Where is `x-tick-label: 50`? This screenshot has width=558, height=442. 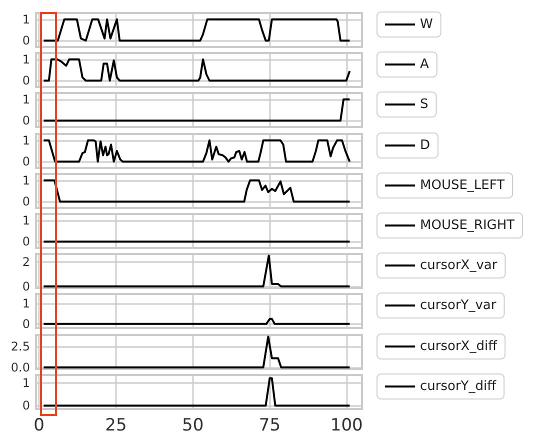
x-tick-label: 50 is located at coordinates (193, 425).